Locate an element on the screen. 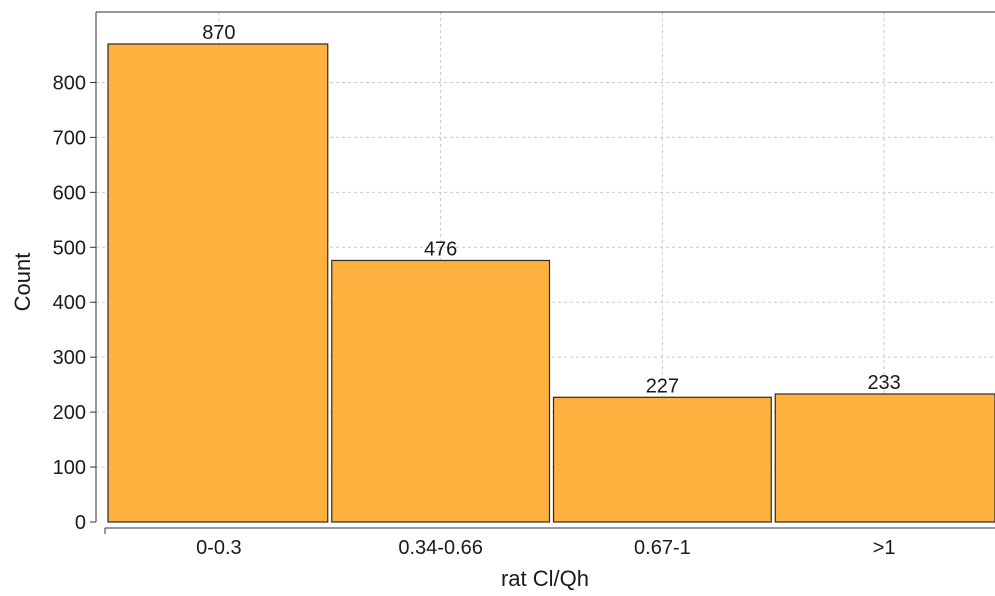  x-tick-label: 0.67-1 is located at coordinates (662, 548).